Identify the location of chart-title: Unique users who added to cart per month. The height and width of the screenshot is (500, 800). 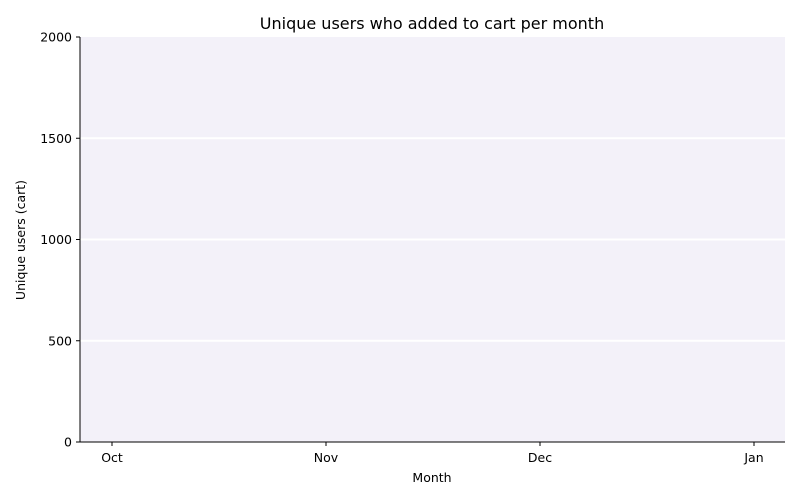
(432, 23).